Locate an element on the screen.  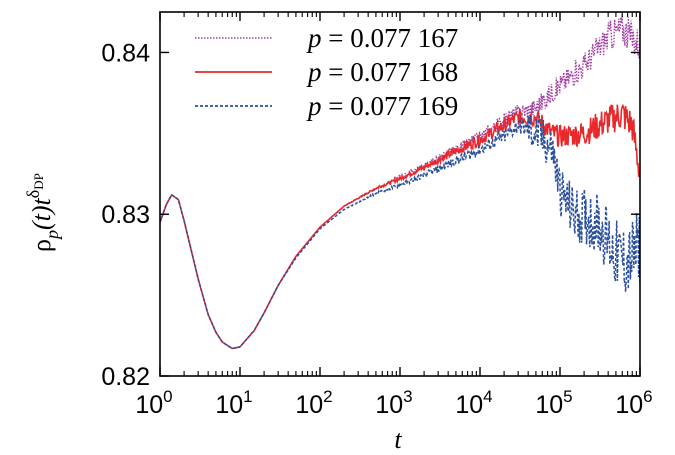
legend-label-3: p = 0.077 169 is located at coordinates (382, 106).